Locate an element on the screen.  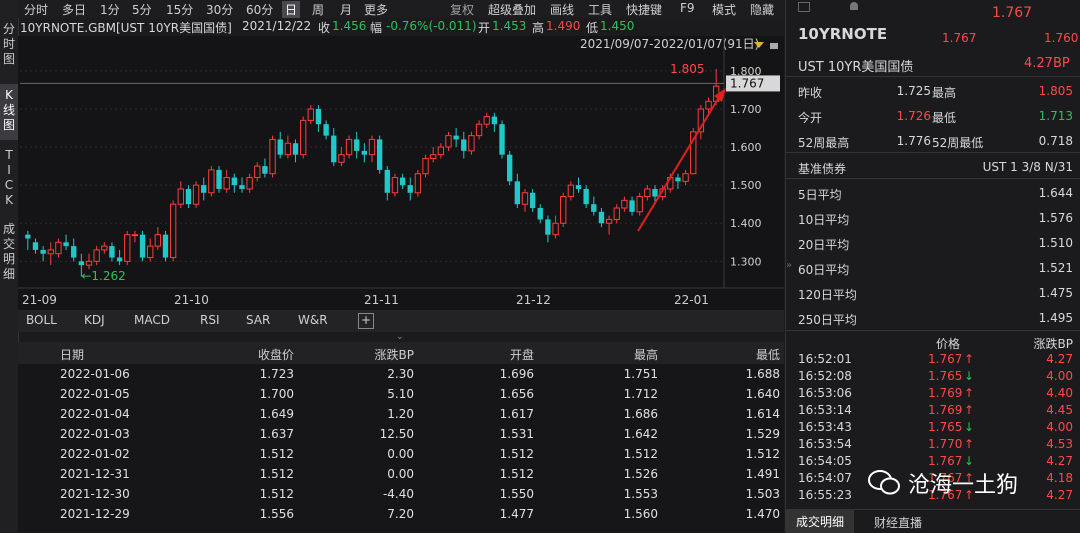
instrument-fullname: UST 10YR美国国债 is located at coordinates (856, 67).